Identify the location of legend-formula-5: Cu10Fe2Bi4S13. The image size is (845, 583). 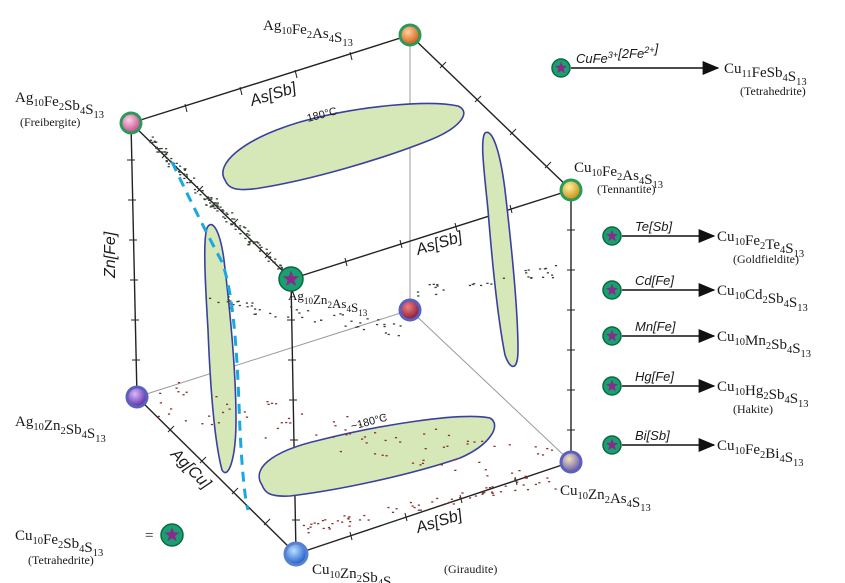
(760, 453).